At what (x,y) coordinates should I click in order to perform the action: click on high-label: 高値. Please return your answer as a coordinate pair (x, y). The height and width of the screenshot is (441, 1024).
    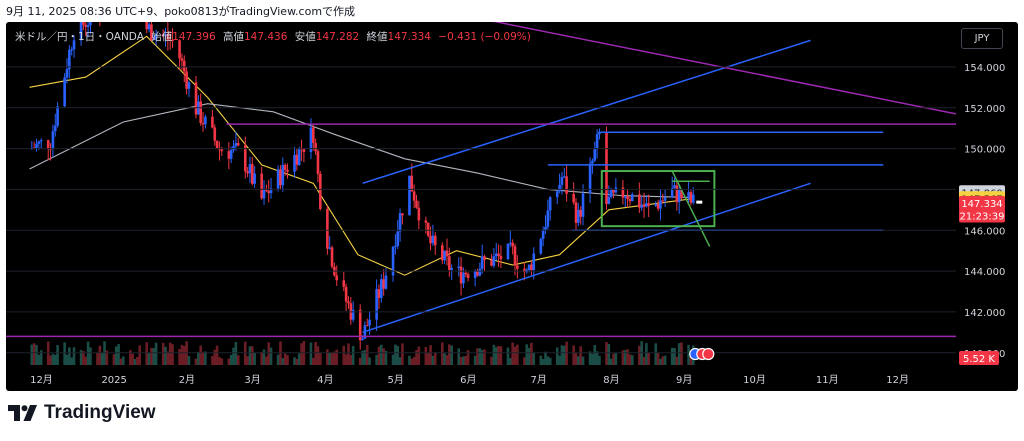
    Looking at the image, I should click on (233, 37).